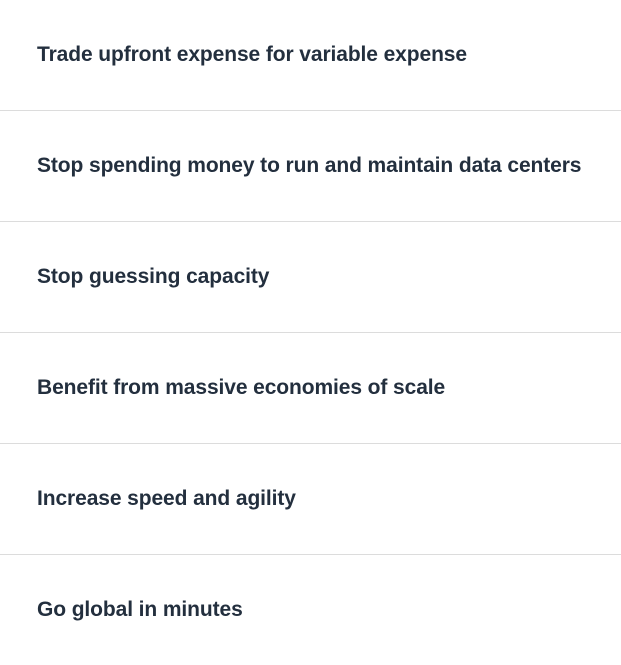 The image size is (621, 665). What do you see at coordinates (153, 276) in the screenshot?
I see `benefit-item-label: Stop guessing capacity` at bounding box center [153, 276].